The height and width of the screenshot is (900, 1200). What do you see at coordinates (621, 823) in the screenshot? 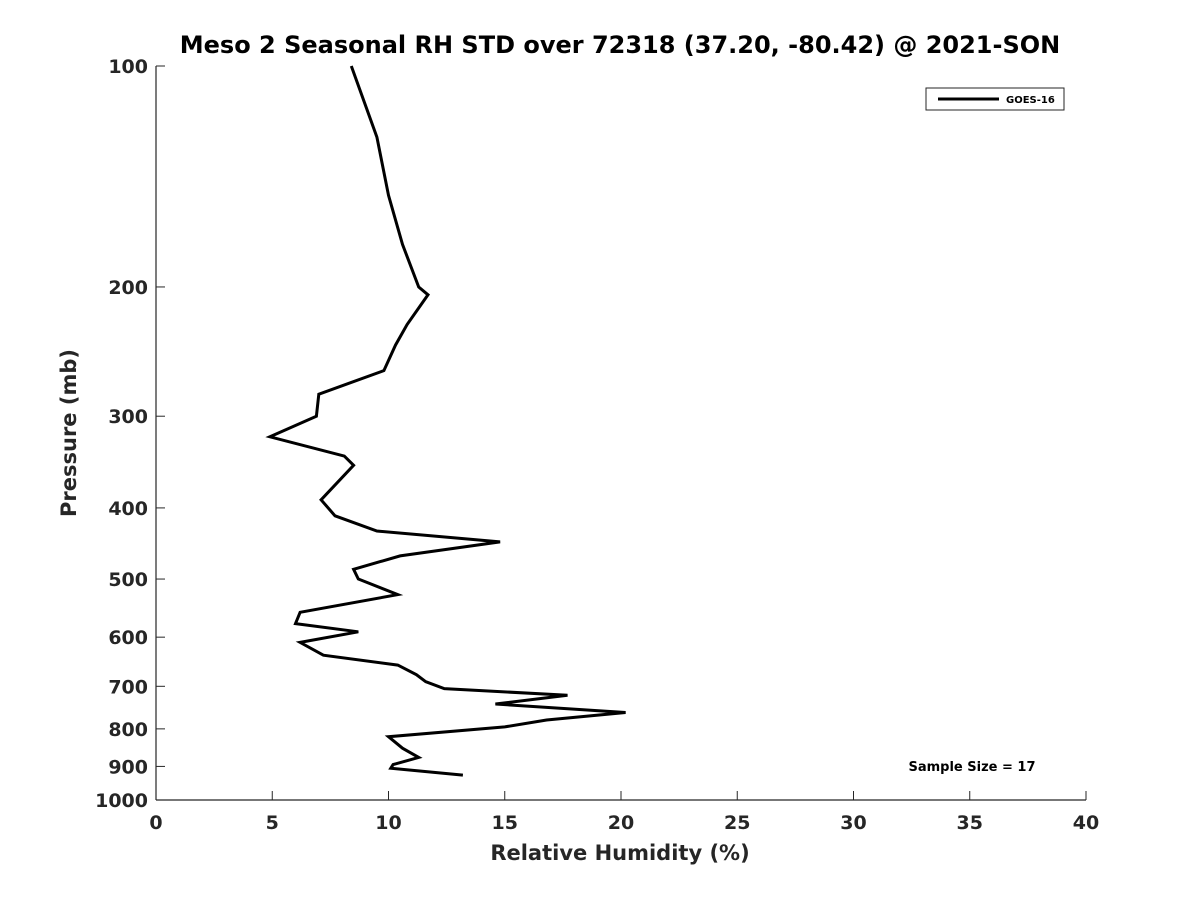
I see `x-tick-label: 20` at bounding box center [621, 823].